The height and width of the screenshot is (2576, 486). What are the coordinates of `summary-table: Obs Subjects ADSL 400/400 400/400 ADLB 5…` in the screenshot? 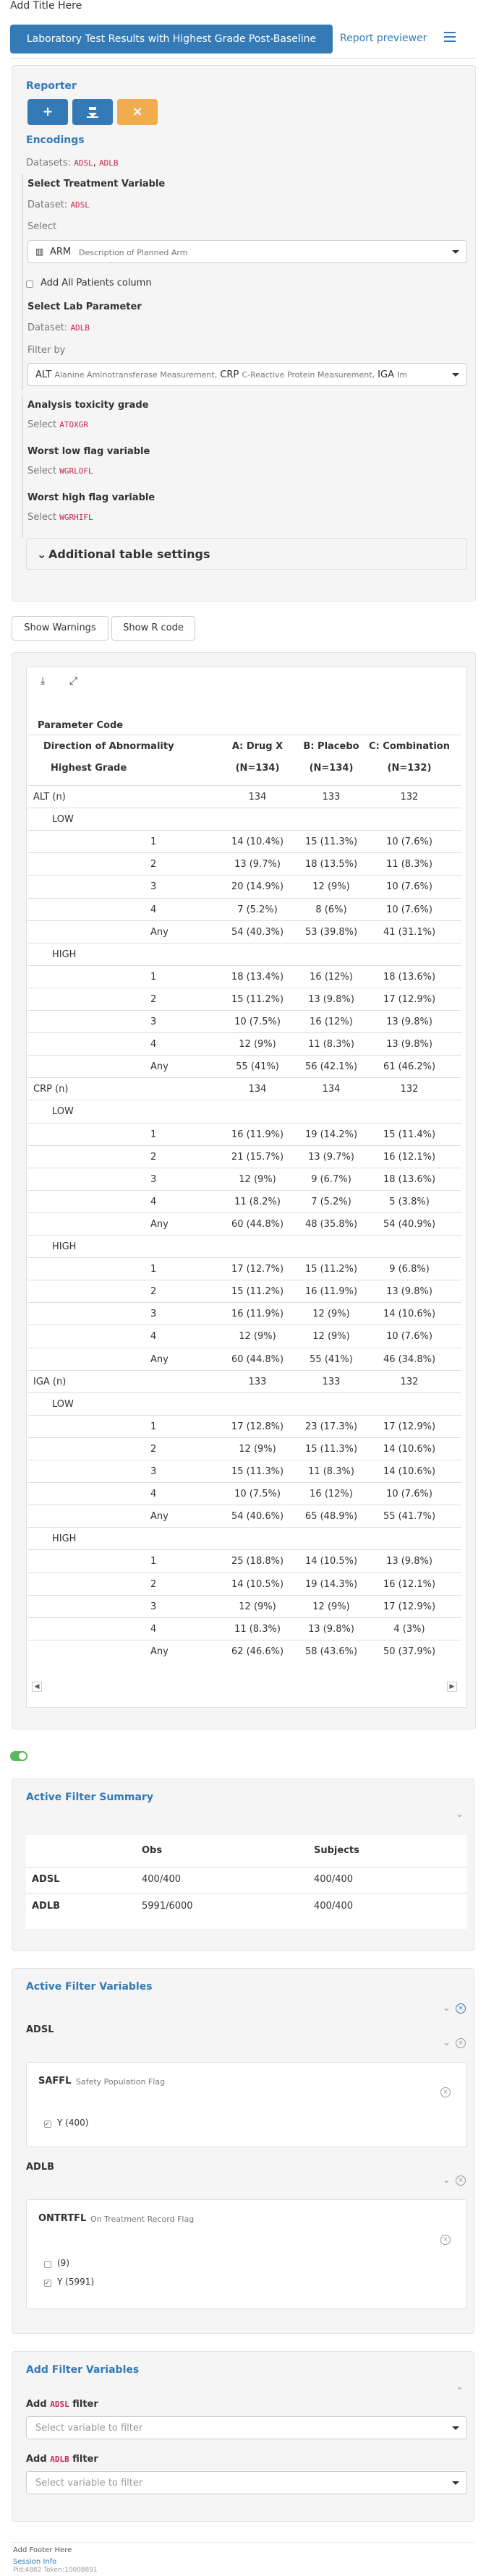 It's located at (246, 1882).